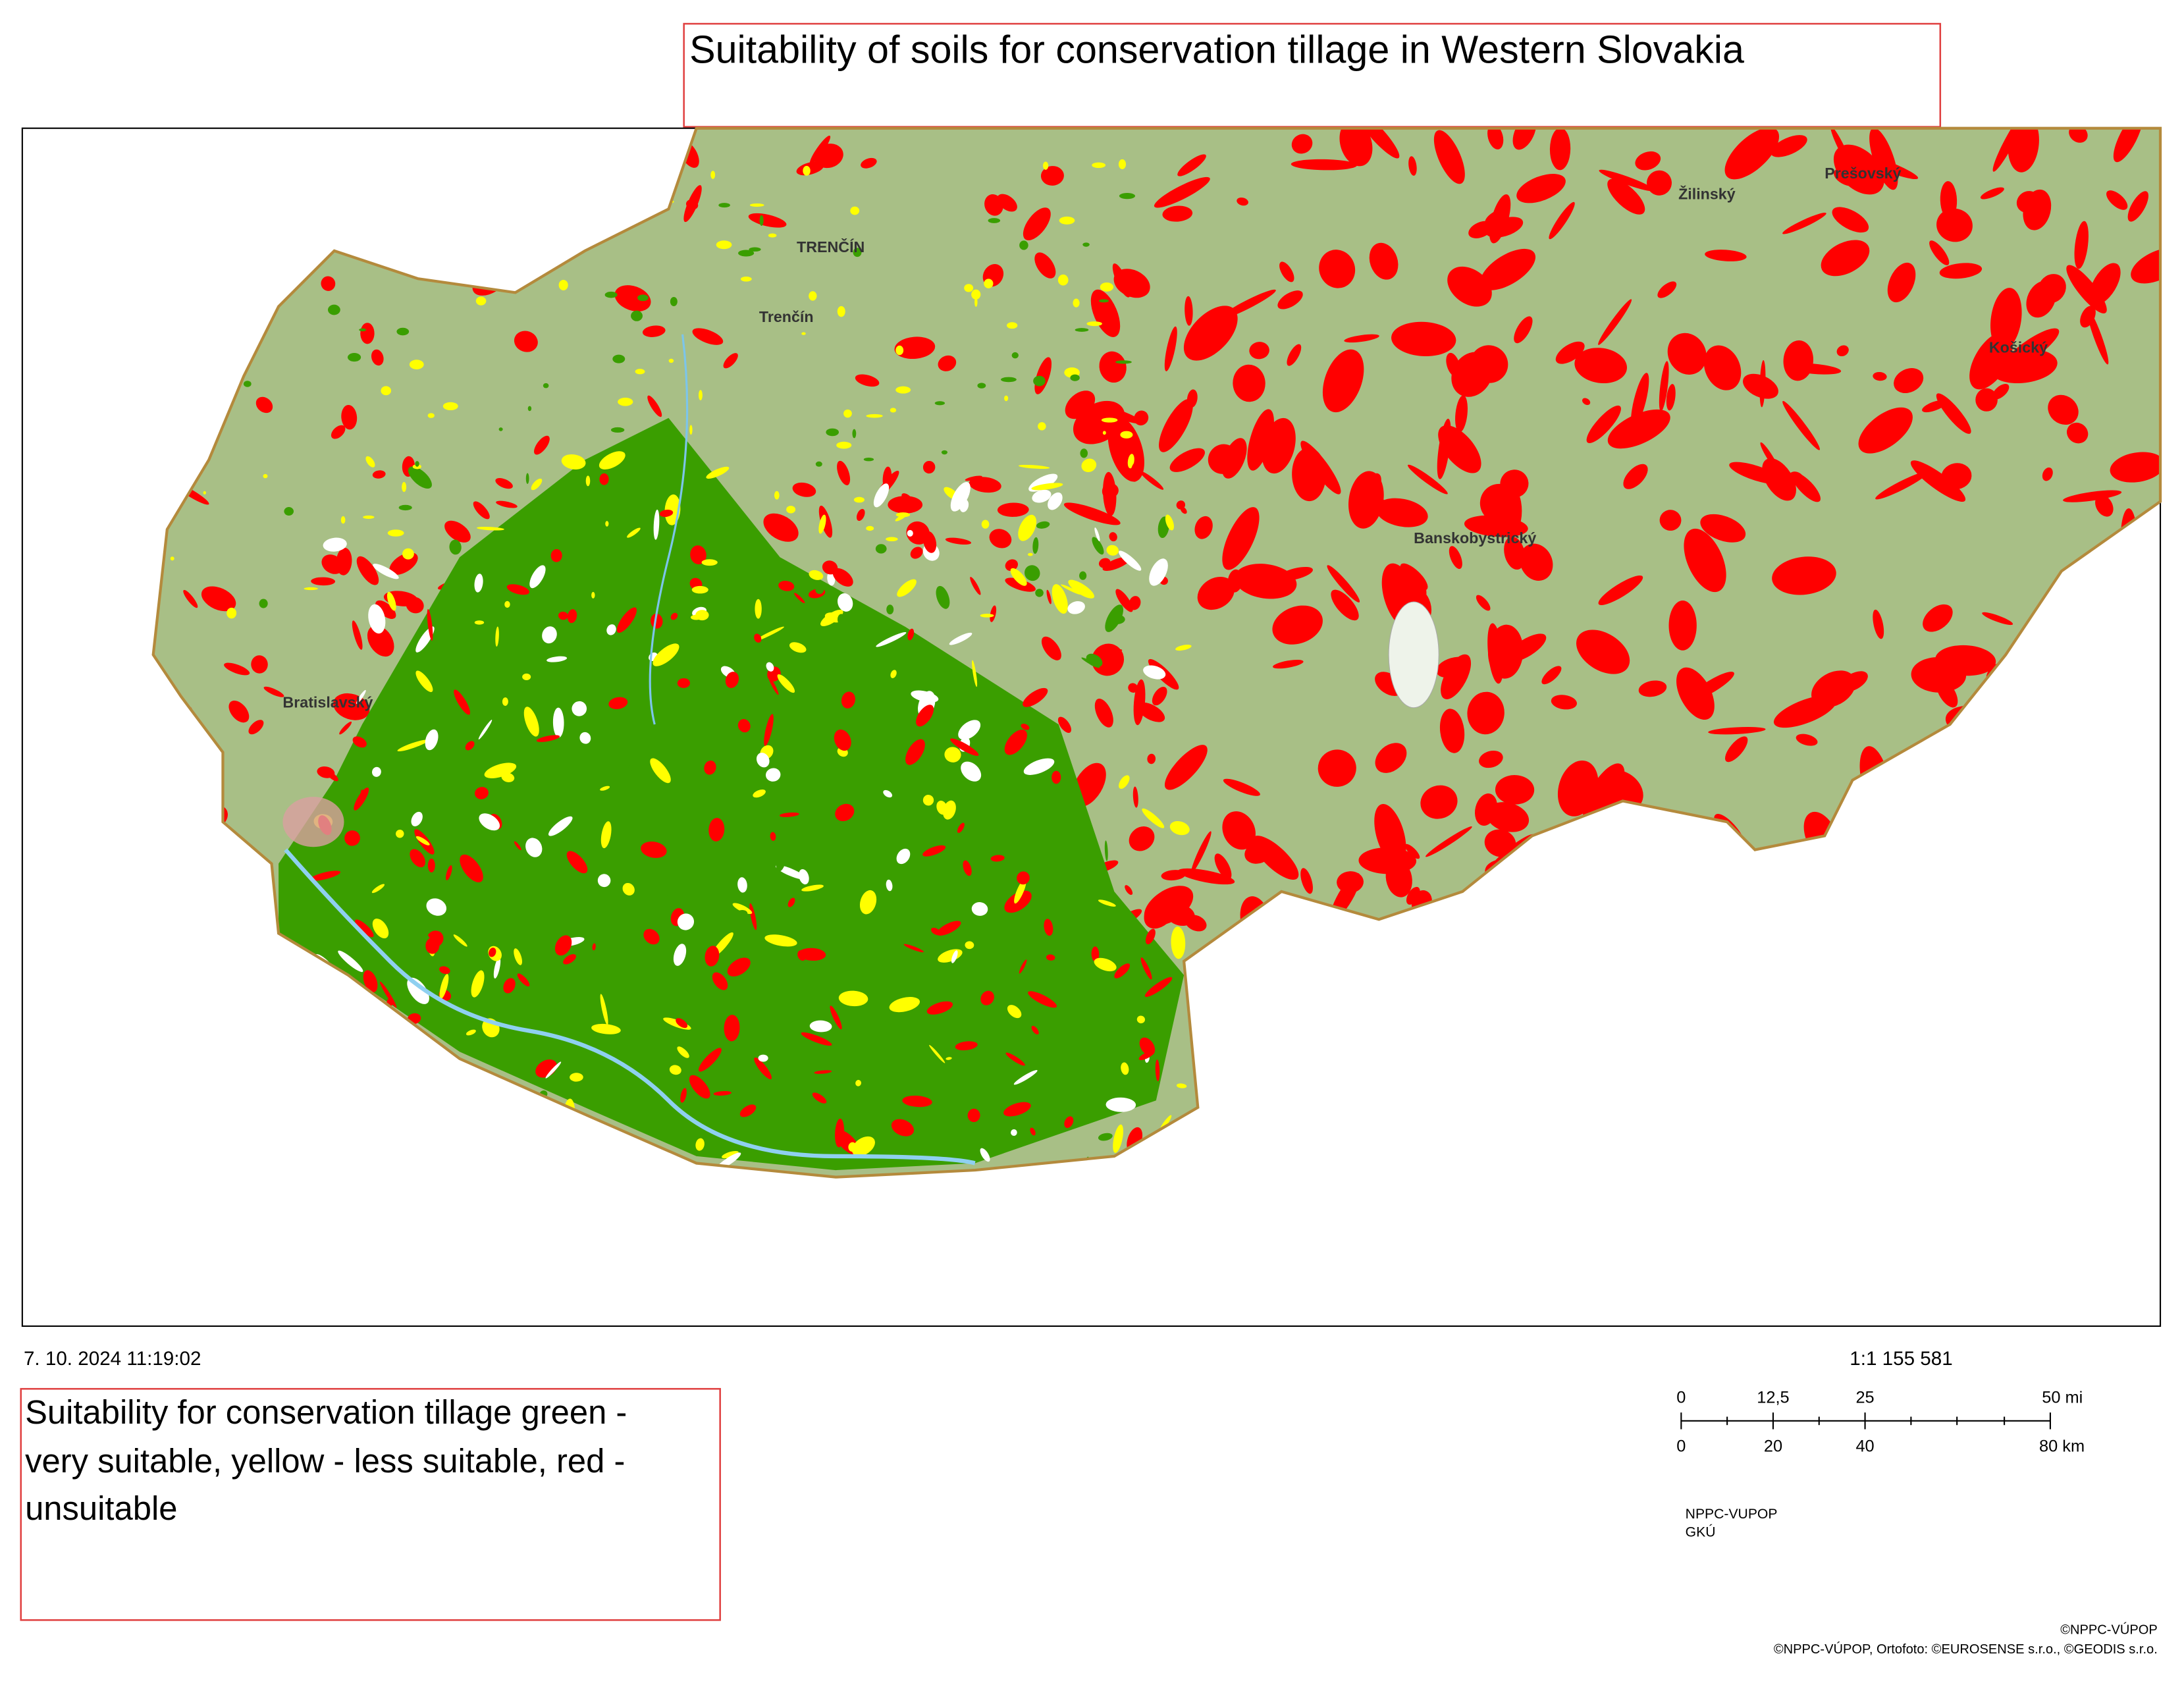 The width and height of the screenshot is (2184, 1687). Describe the element at coordinates (112, 1359) in the screenshot. I see `timestamp: 7. 10. 2024 11:19:02` at that location.